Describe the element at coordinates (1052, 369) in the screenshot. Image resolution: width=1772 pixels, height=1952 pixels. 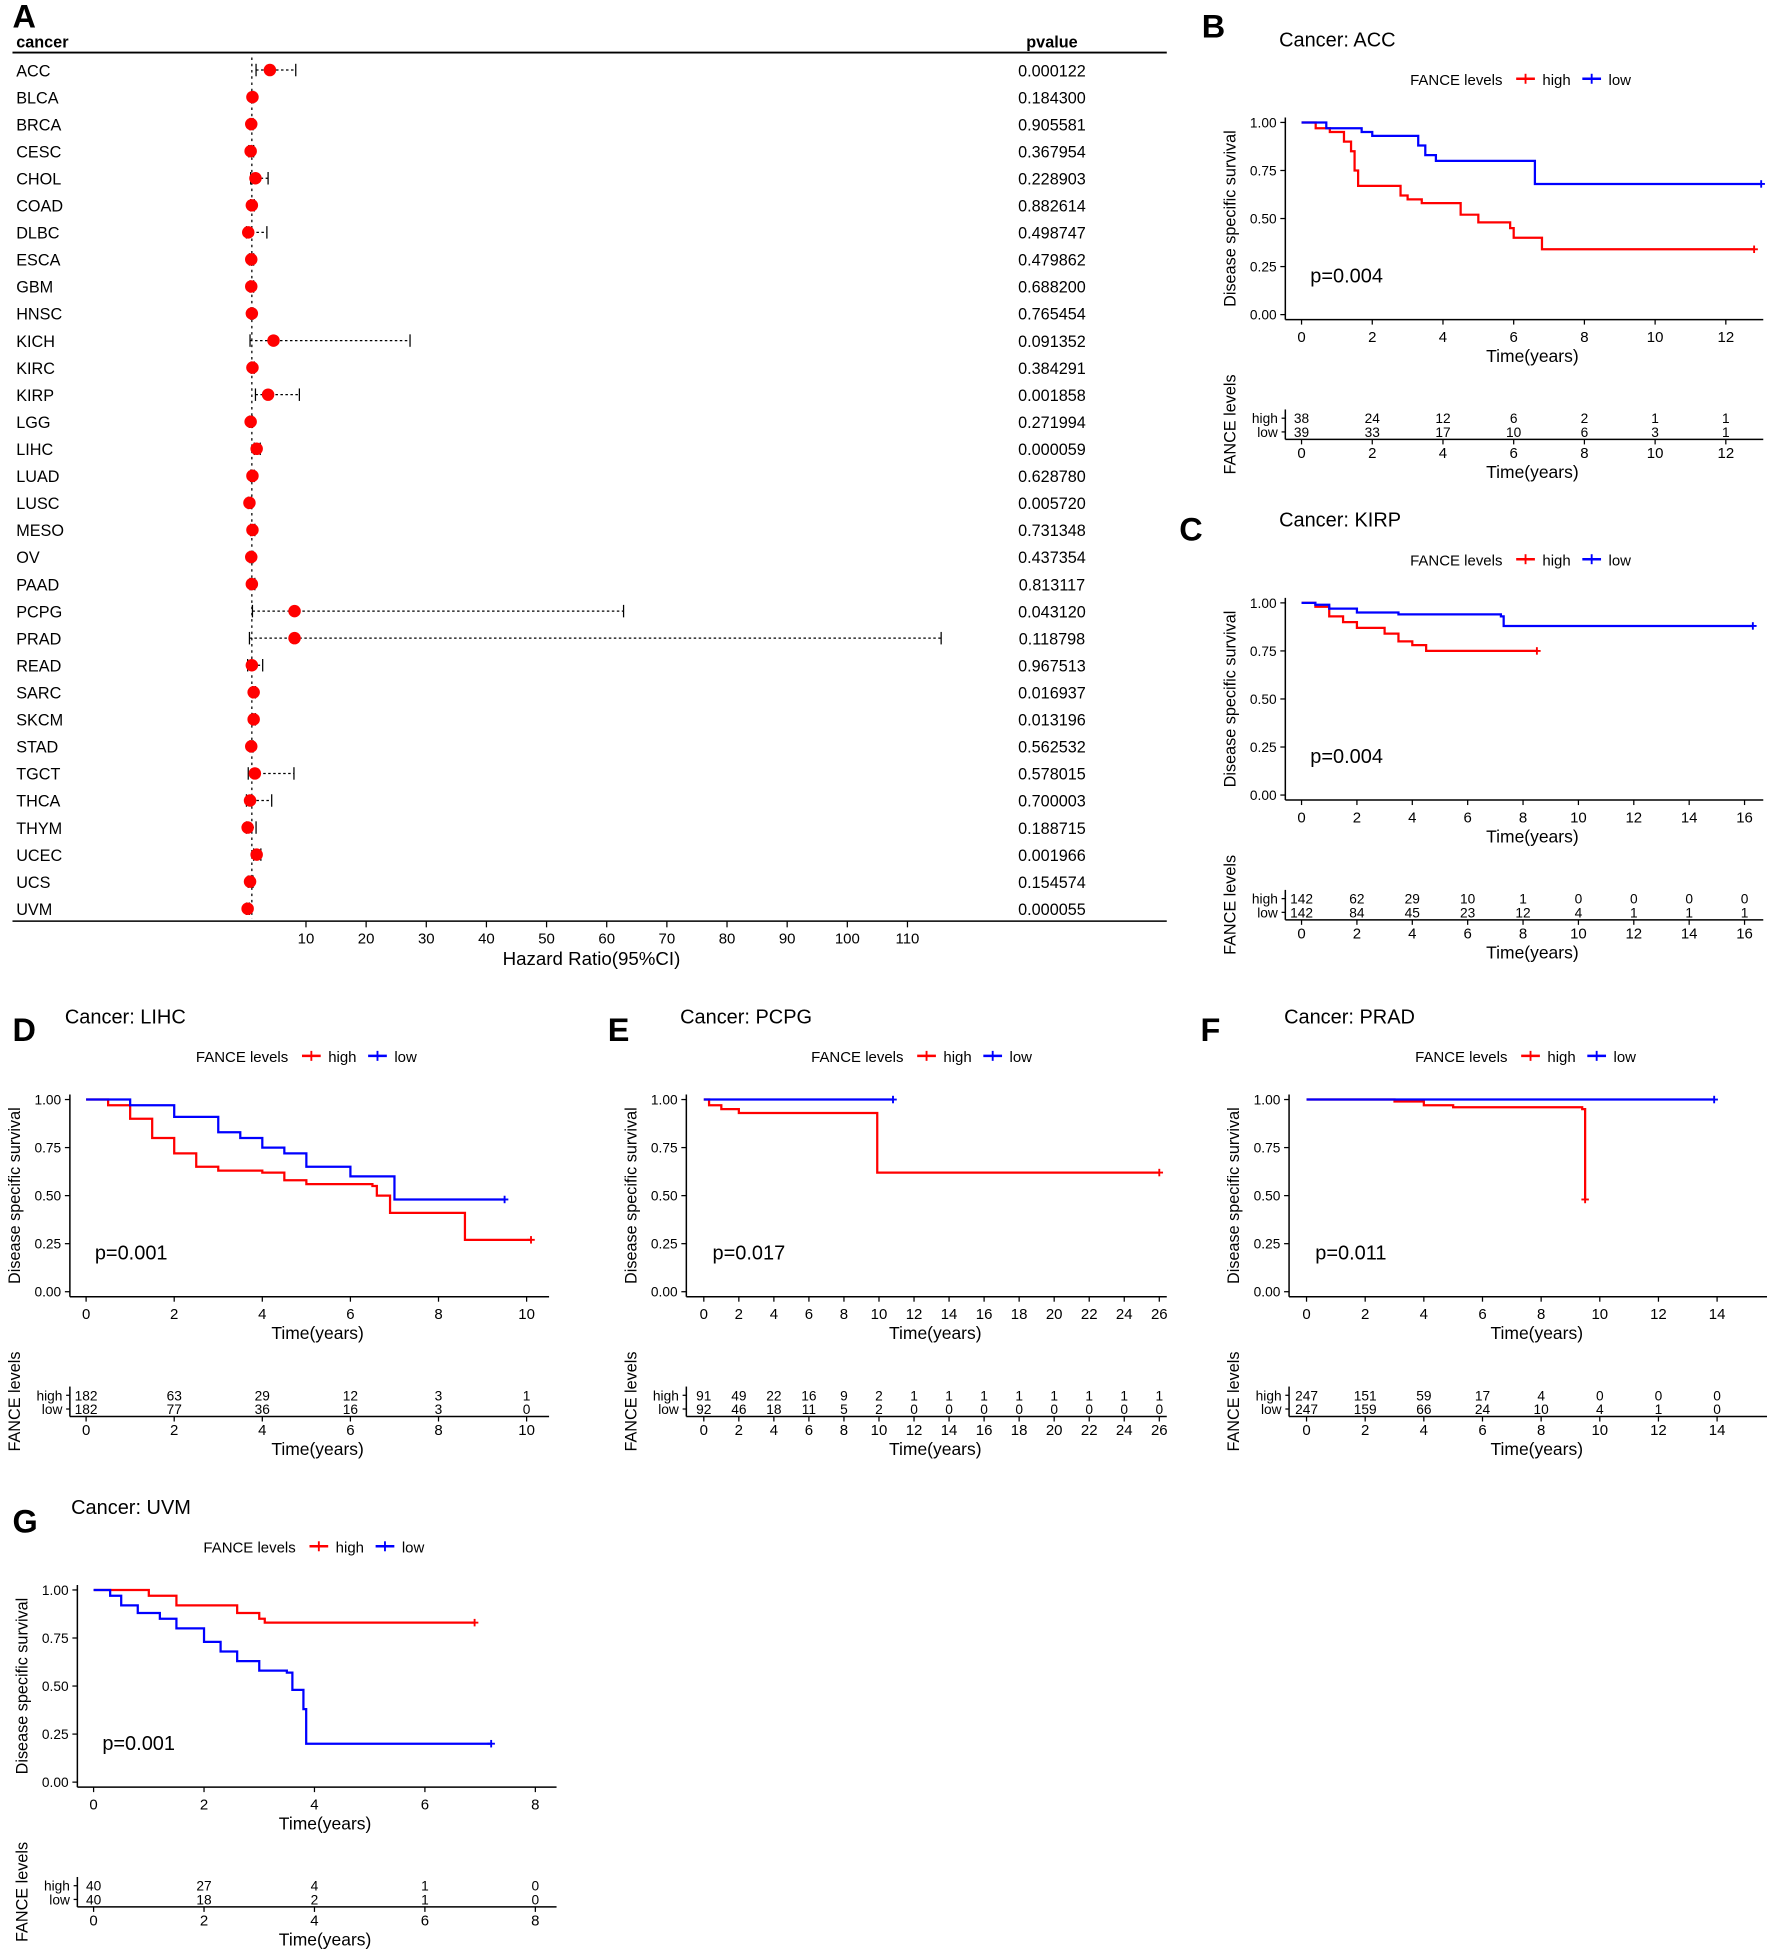
I see `row-pvalue: 0.384291` at that location.